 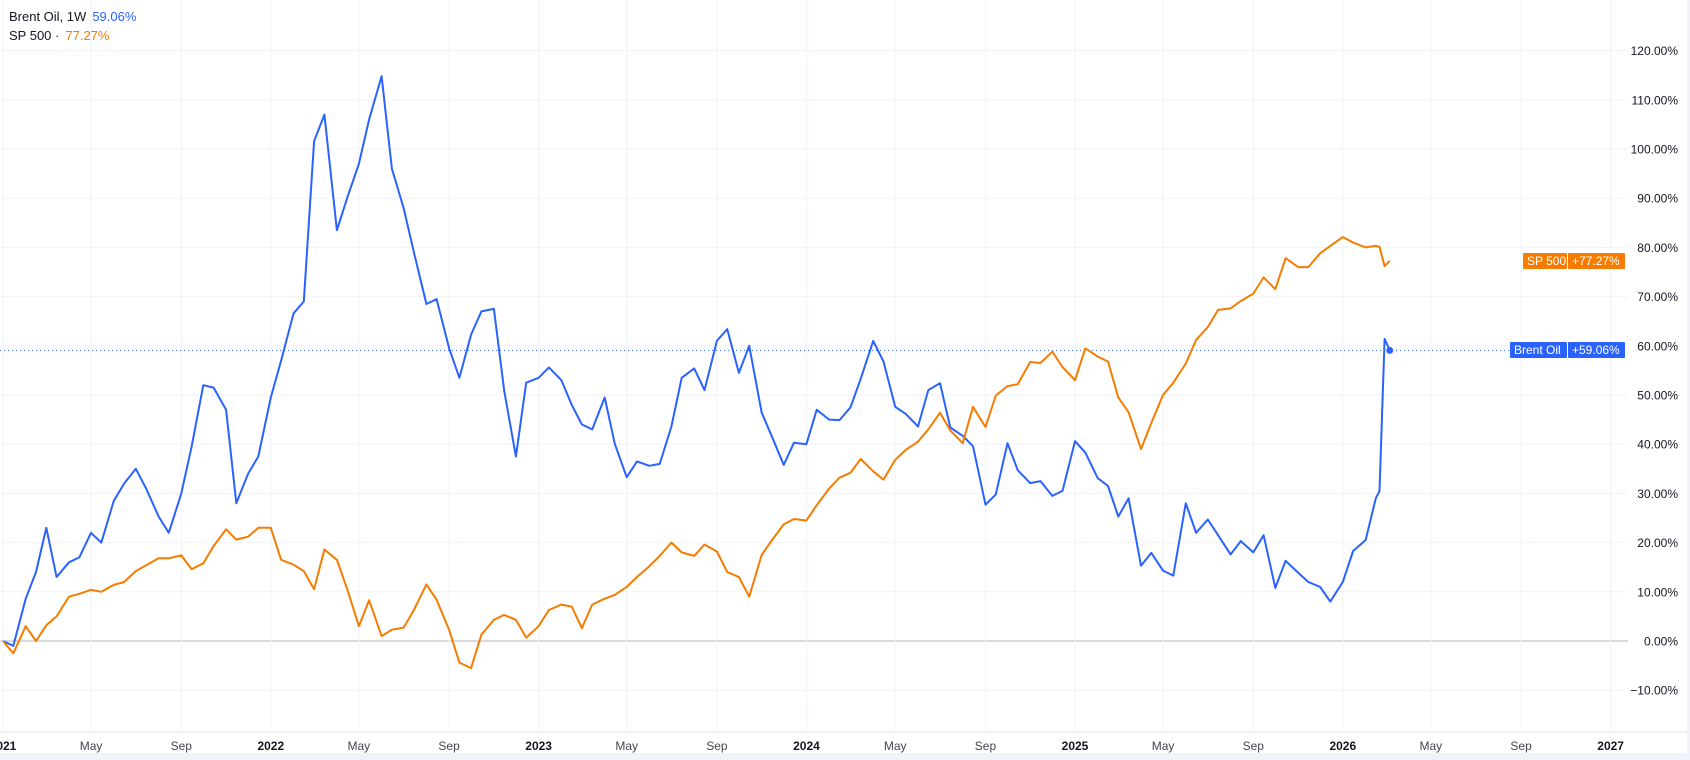 What do you see at coordinates (1657, 592) in the screenshot?
I see `y-tick-label: 10.00%` at bounding box center [1657, 592].